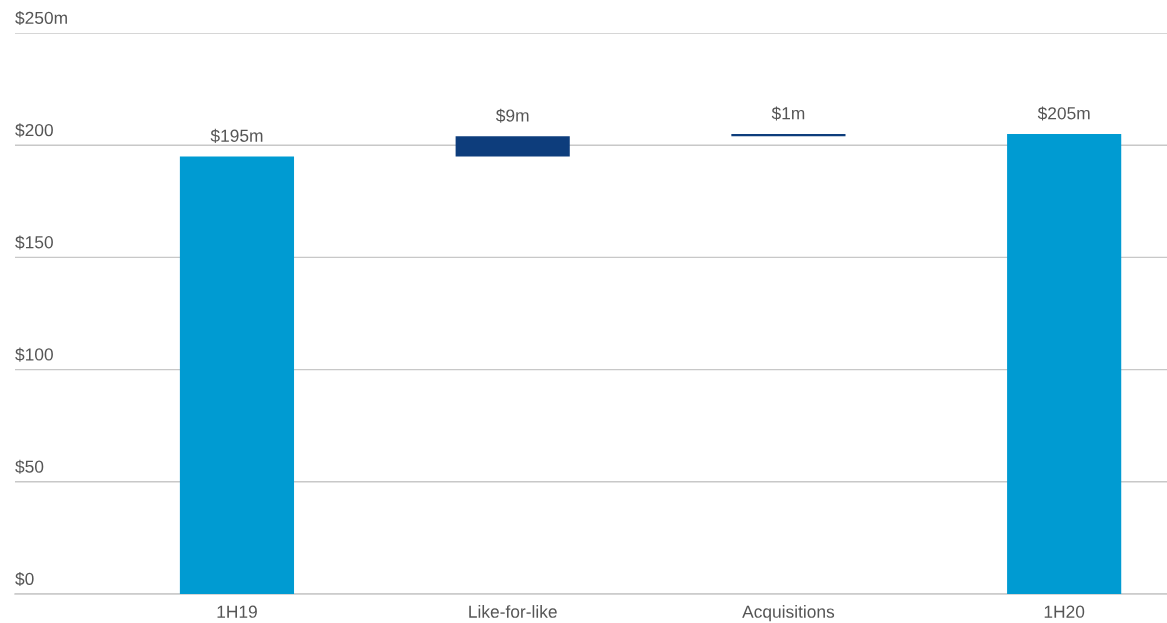  What do you see at coordinates (34, 130) in the screenshot?
I see `y-tick-label: $200` at bounding box center [34, 130].